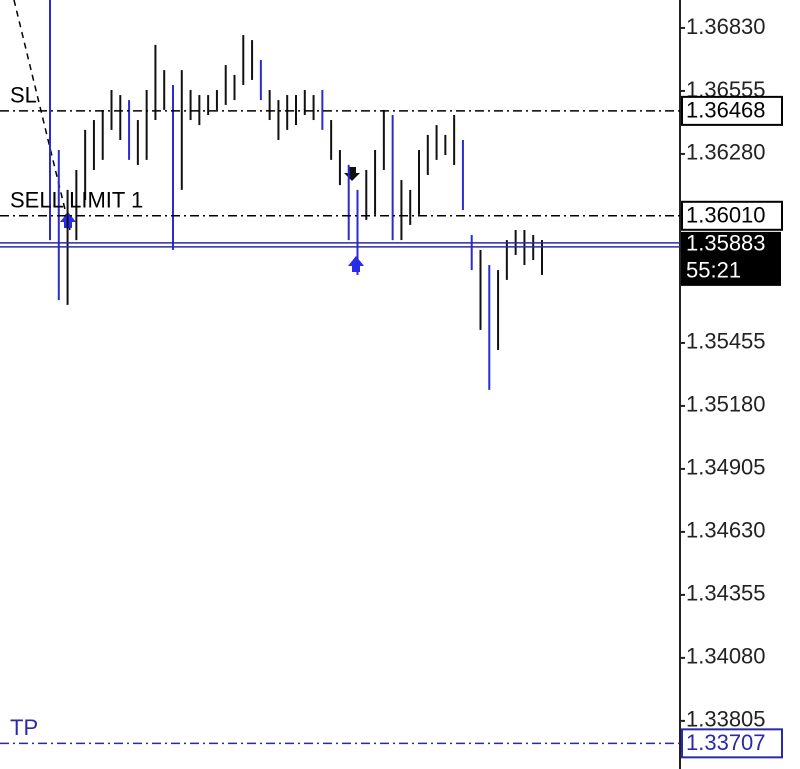  I want to click on y-tick-label: 1.33805, so click(726, 719).